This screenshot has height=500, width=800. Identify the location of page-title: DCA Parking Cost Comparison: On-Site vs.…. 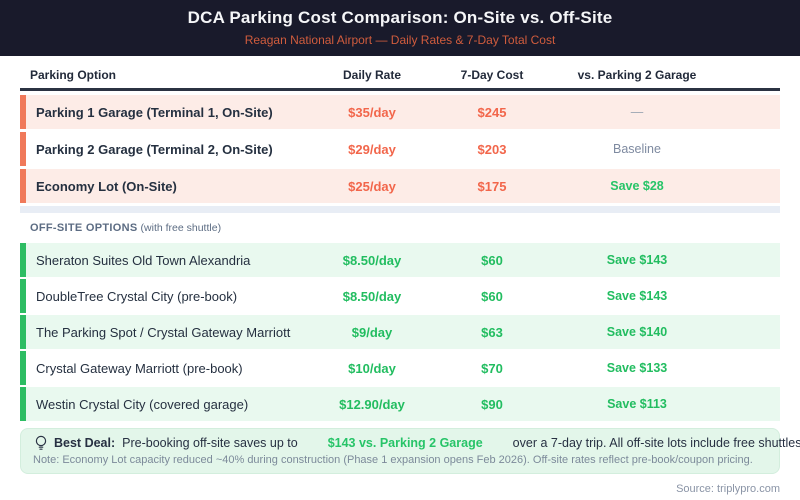
(400, 17).